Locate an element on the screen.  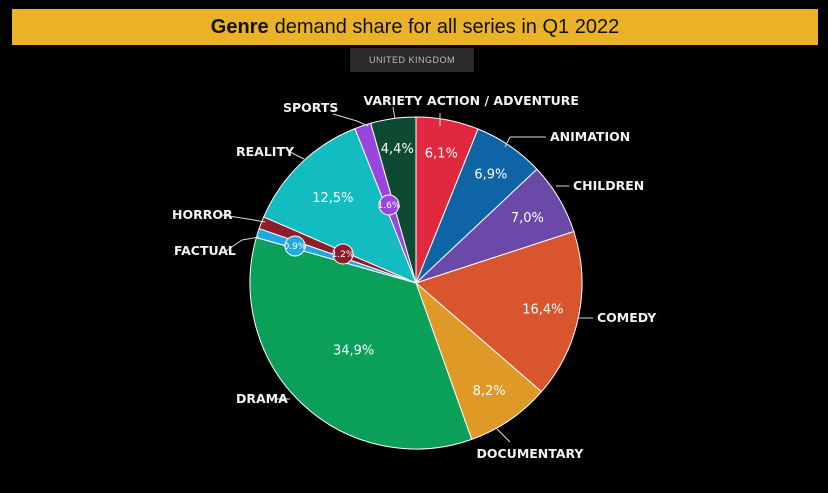
pie-slice-reality is located at coordinates (340, 205).